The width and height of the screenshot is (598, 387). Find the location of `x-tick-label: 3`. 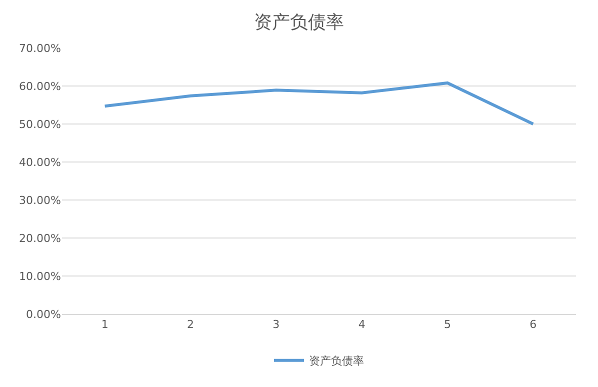

x-tick-label: 3 is located at coordinates (276, 325).